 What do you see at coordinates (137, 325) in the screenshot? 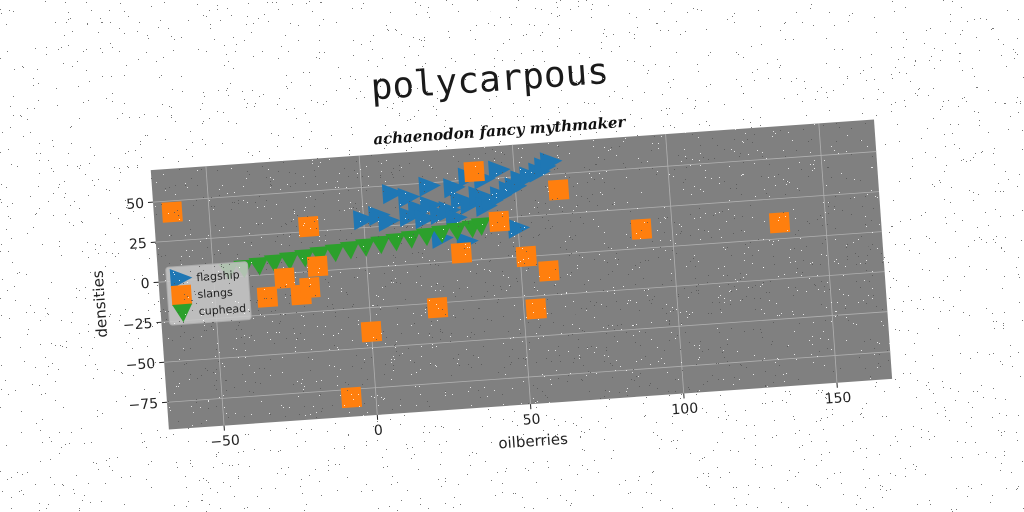
I see `y-tick-label: −25` at bounding box center [137, 325].